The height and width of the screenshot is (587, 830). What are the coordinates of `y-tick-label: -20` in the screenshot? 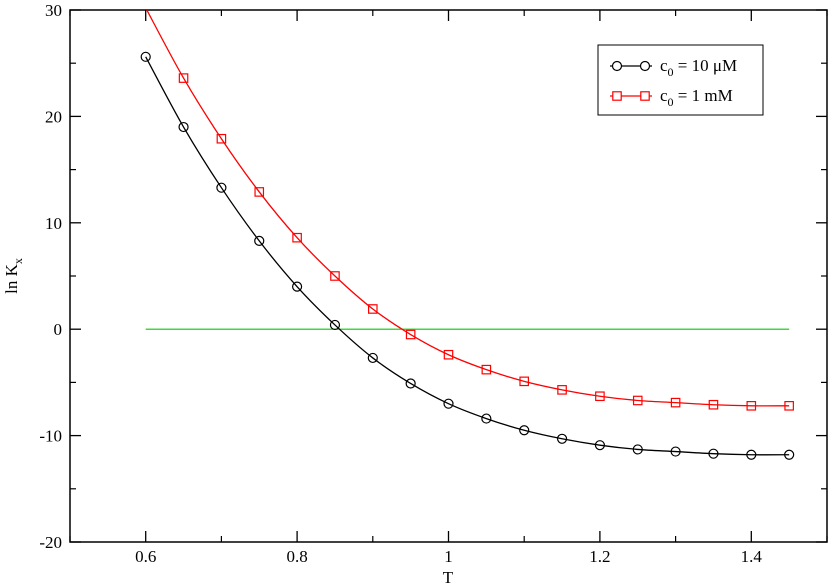 It's located at (50, 542).